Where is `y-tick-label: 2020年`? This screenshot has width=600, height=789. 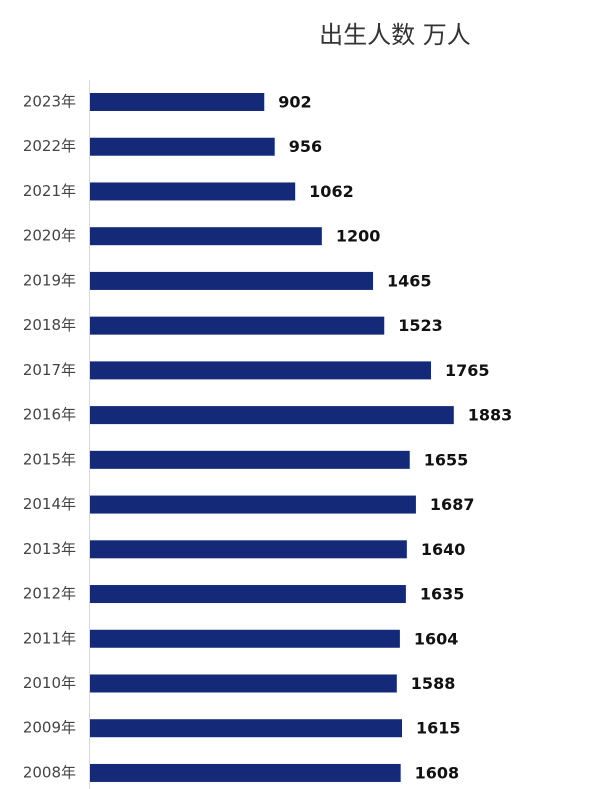 y-tick-label: 2020年 is located at coordinates (49, 236).